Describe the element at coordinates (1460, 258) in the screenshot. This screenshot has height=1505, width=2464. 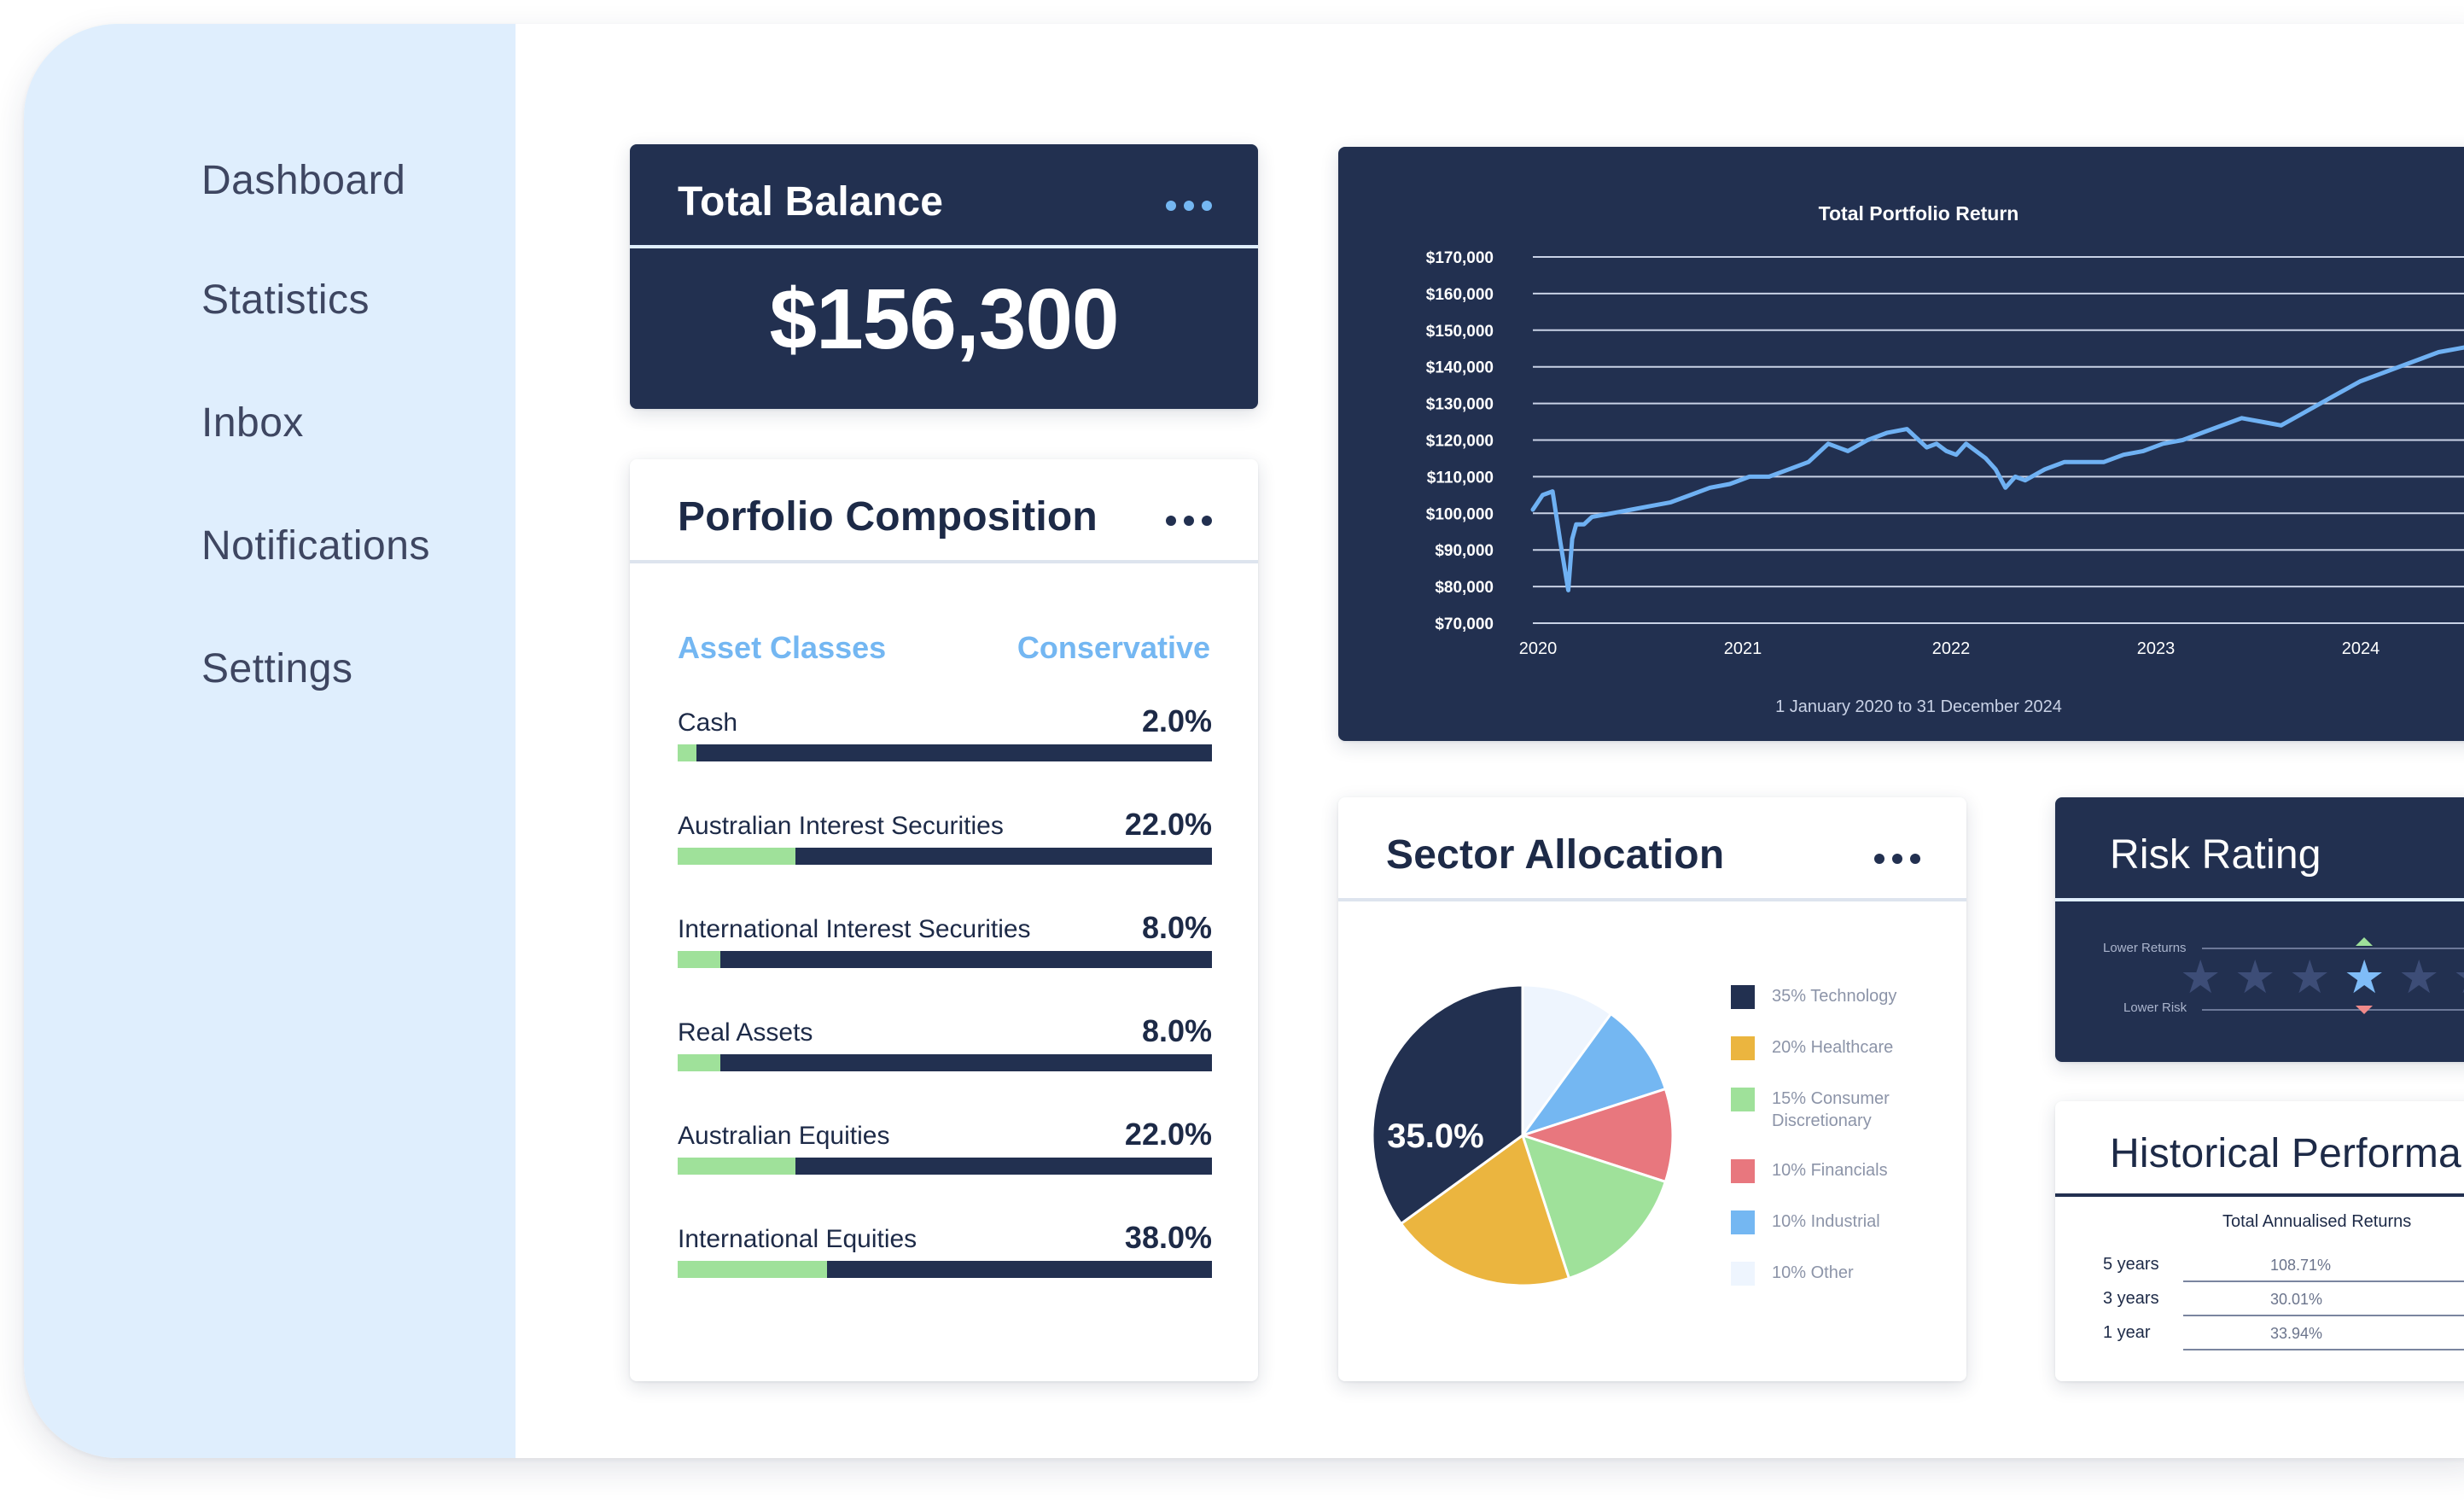
I see `y-tick-label: $170,000` at that location.